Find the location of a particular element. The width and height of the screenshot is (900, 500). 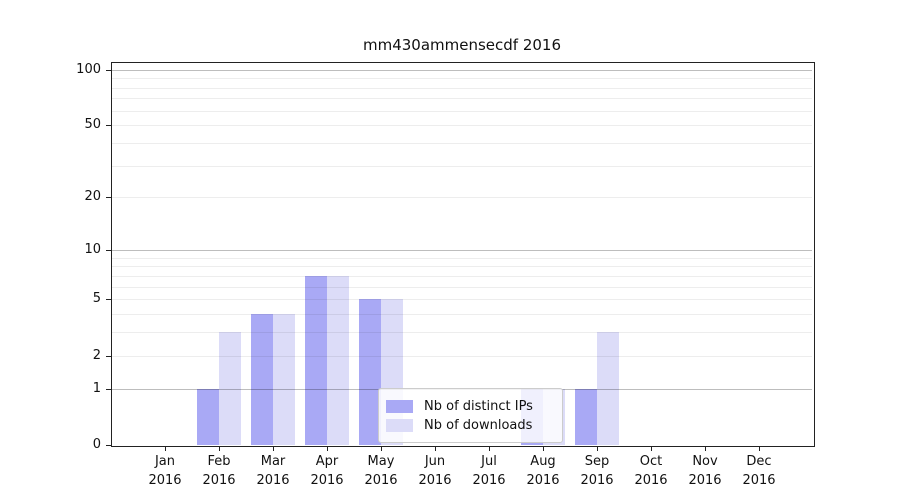

x-tick-month: Mar is located at coordinates (273, 461).